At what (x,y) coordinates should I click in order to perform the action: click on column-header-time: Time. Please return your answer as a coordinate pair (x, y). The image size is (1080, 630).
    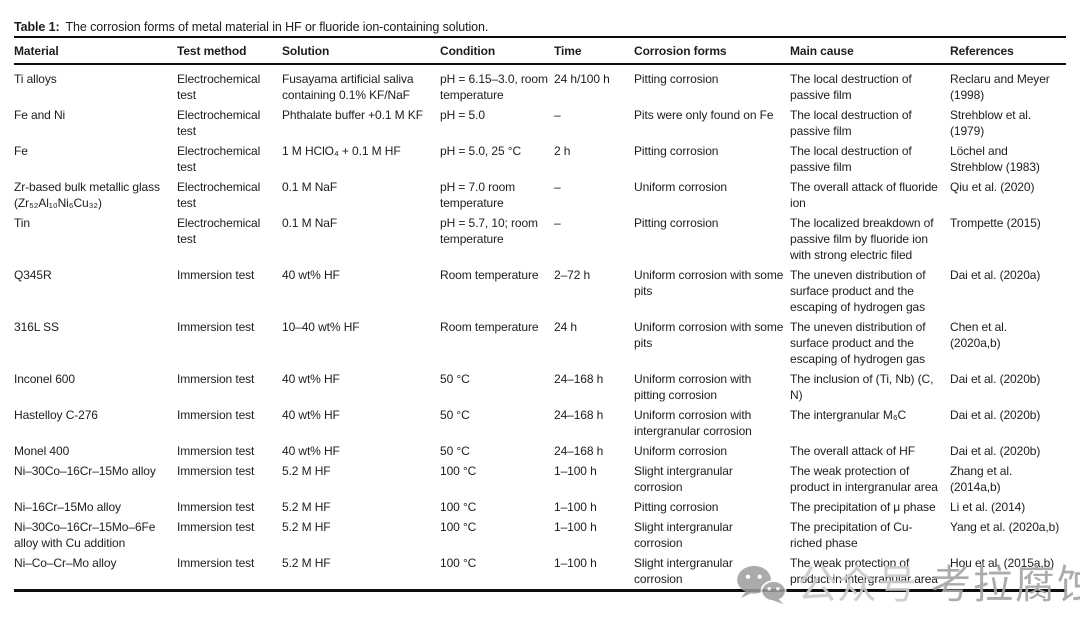
    Looking at the image, I should click on (568, 51).